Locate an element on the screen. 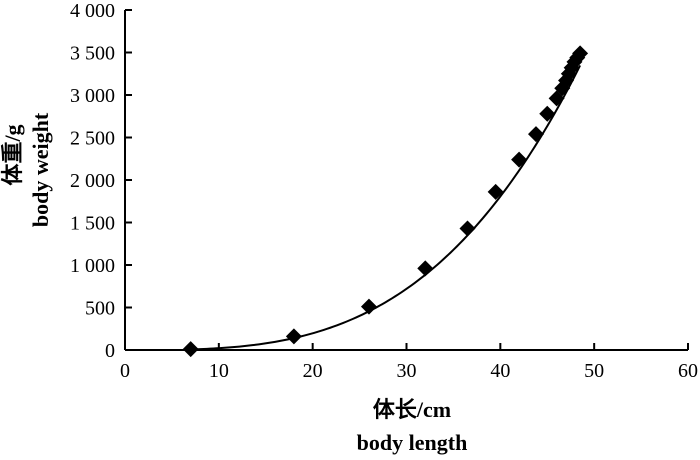 The width and height of the screenshot is (700, 460). y-tick-label: 4 000 is located at coordinates (92, 11).